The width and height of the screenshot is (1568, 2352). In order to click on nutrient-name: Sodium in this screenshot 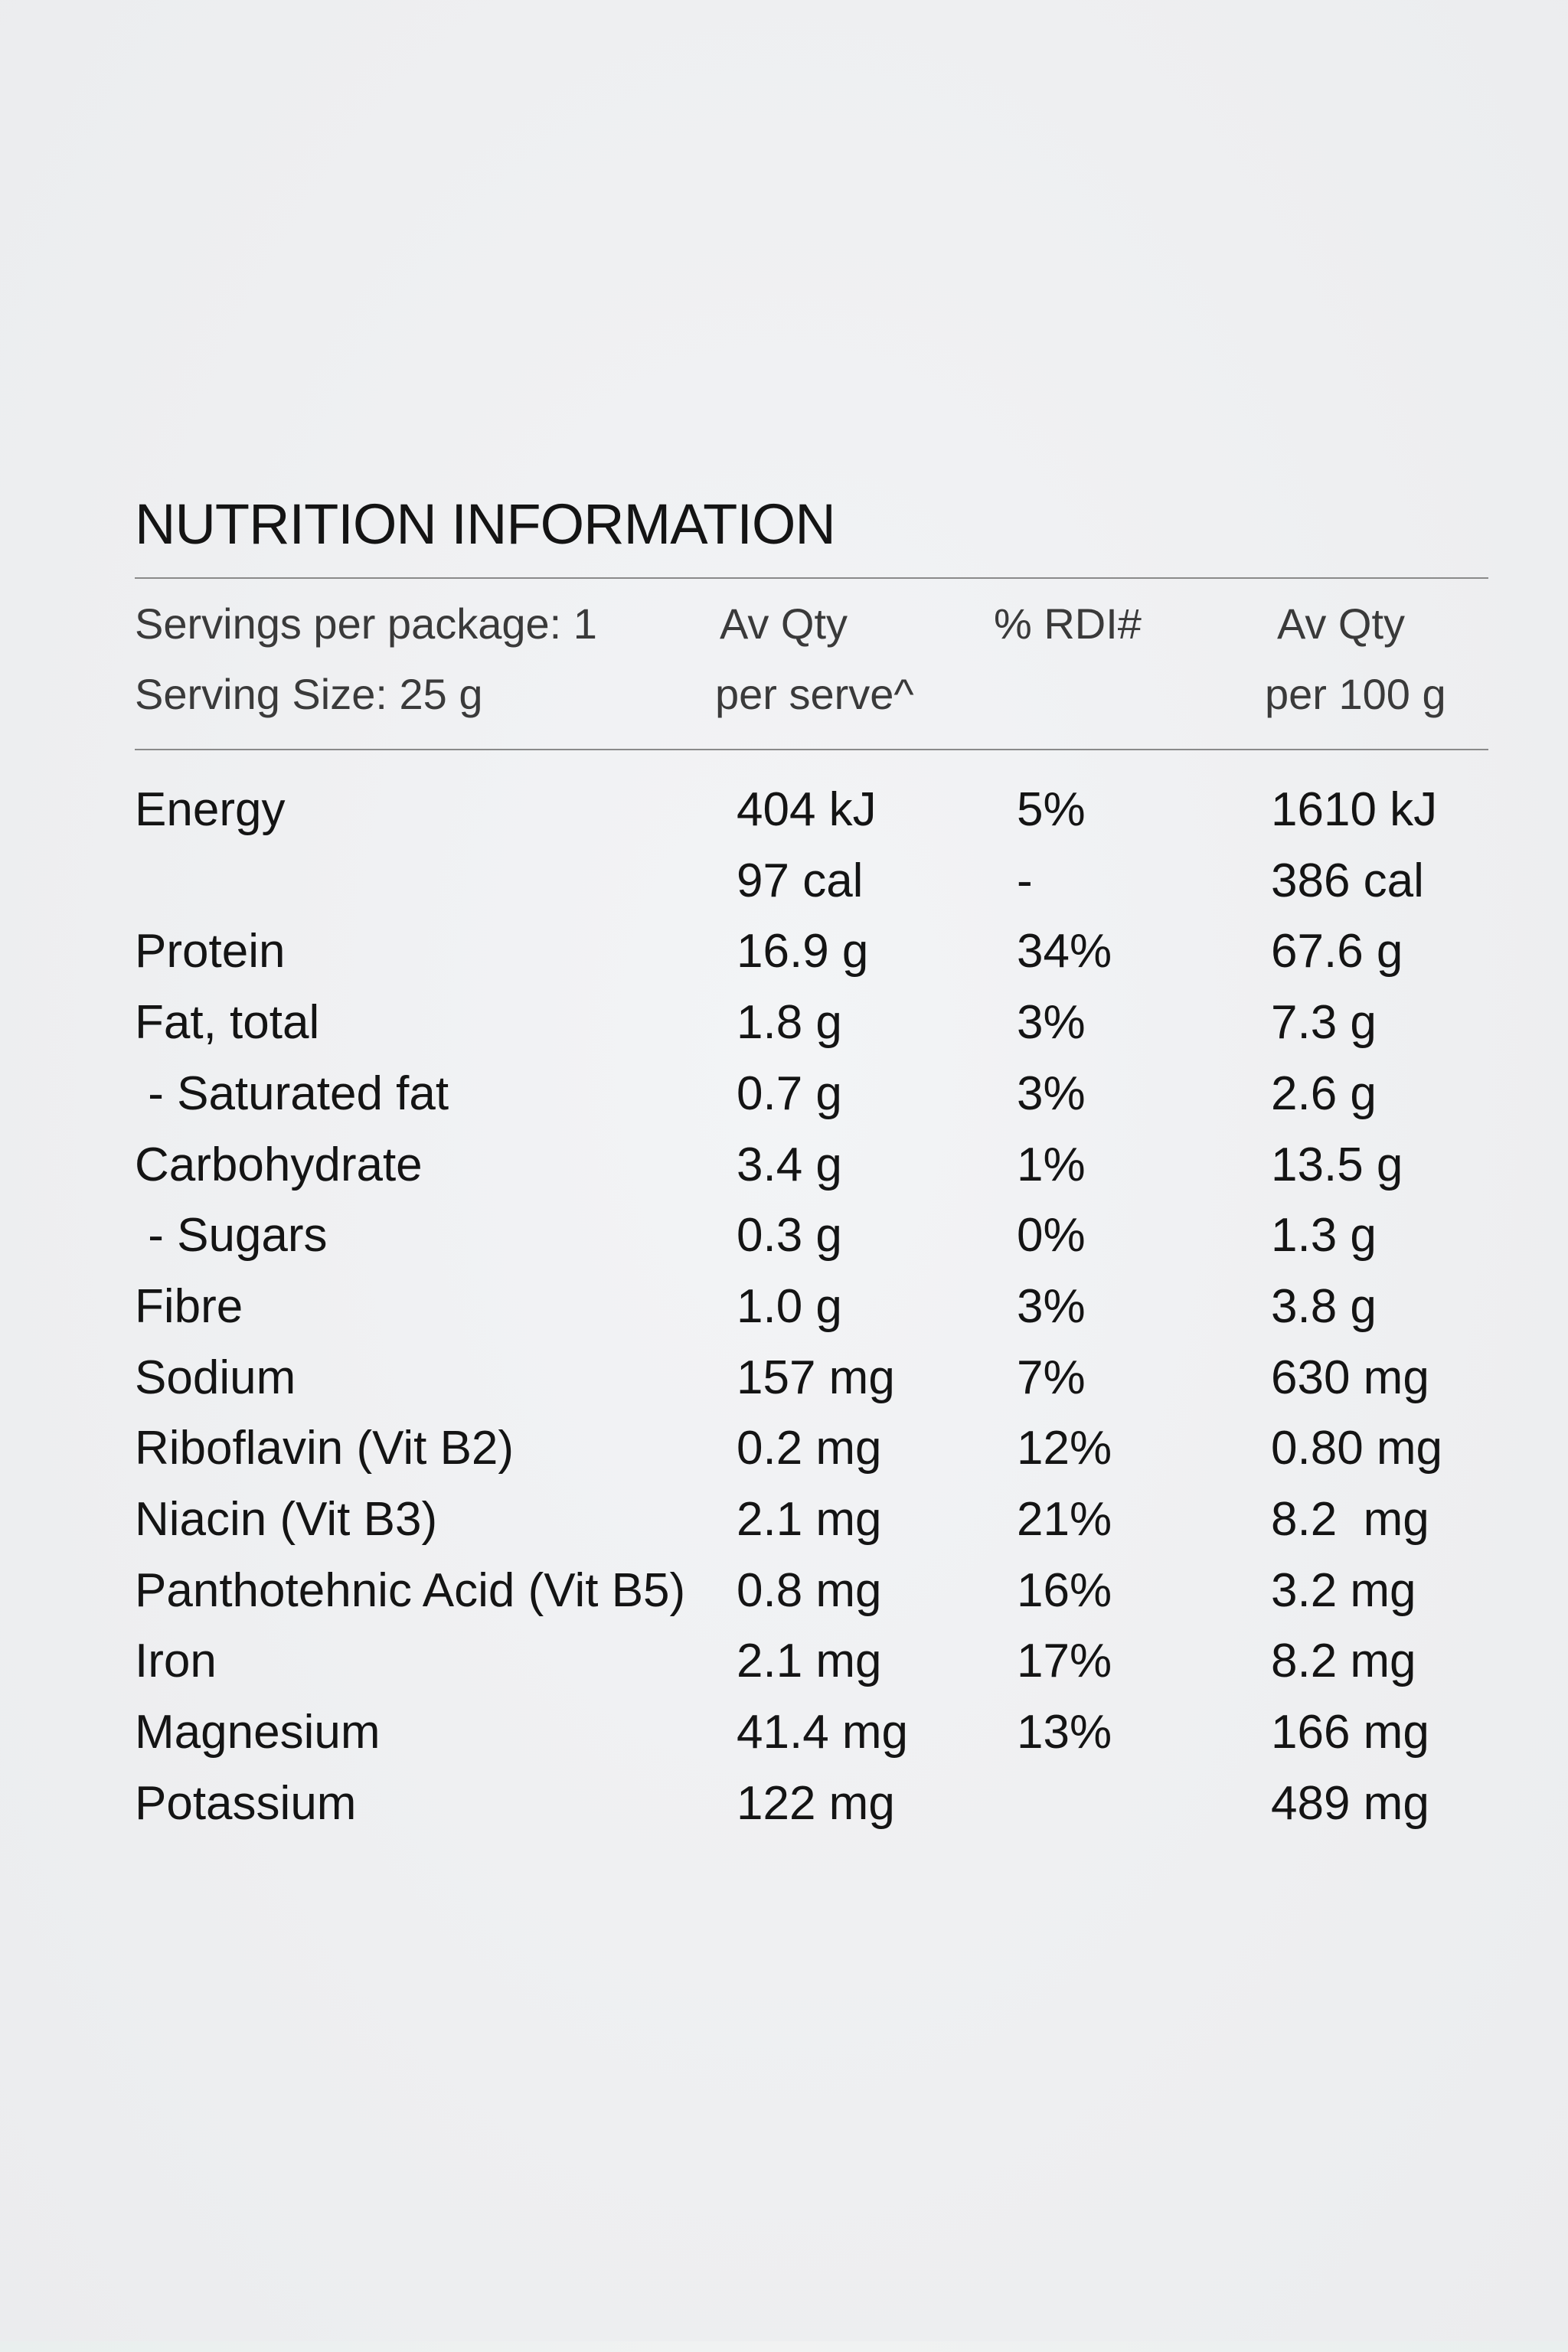, I will do `click(215, 1377)`.